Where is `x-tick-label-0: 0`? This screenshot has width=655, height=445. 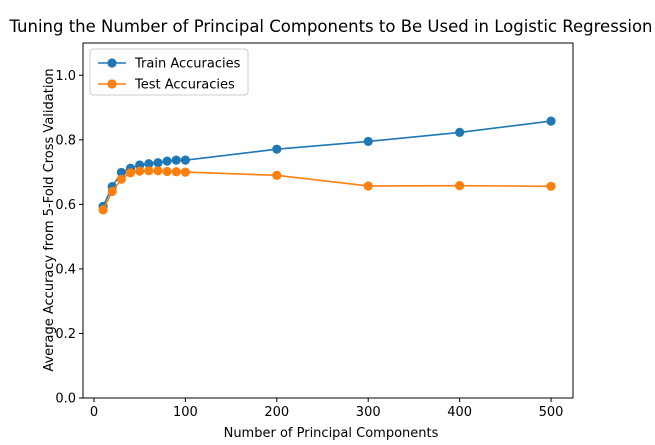 x-tick-label-0: 0 is located at coordinates (94, 412).